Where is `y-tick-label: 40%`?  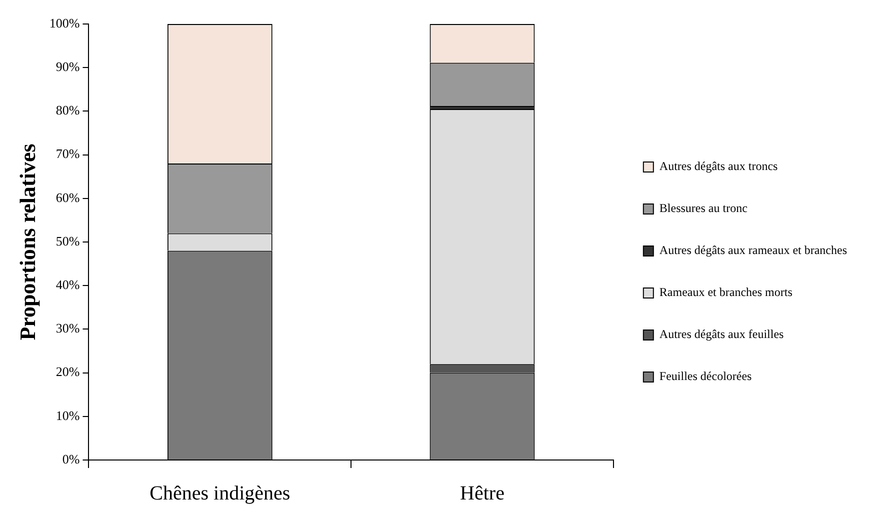 y-tick-label: 40% is located at coordinates (68, 284).